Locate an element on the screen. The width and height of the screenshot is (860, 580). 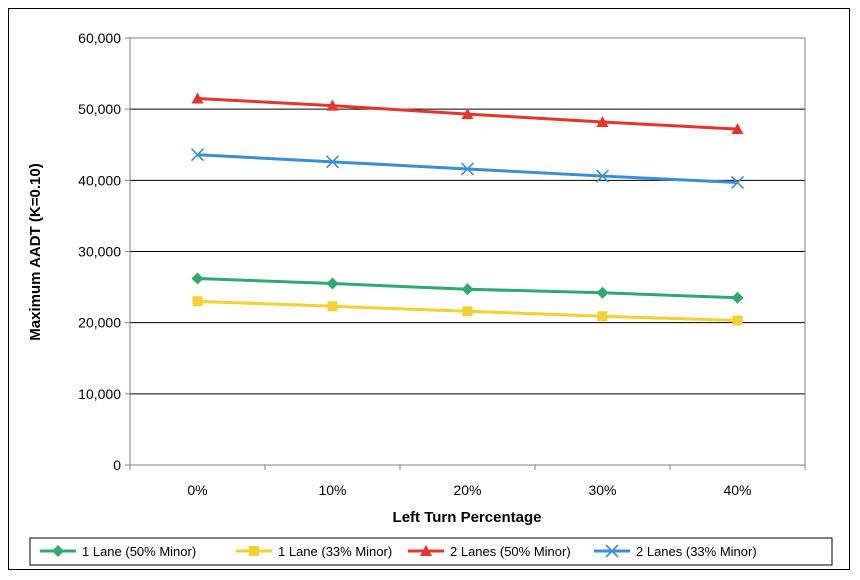
legend-item: 1 Lane (33% Minor) is located at coordinates (314, 551).